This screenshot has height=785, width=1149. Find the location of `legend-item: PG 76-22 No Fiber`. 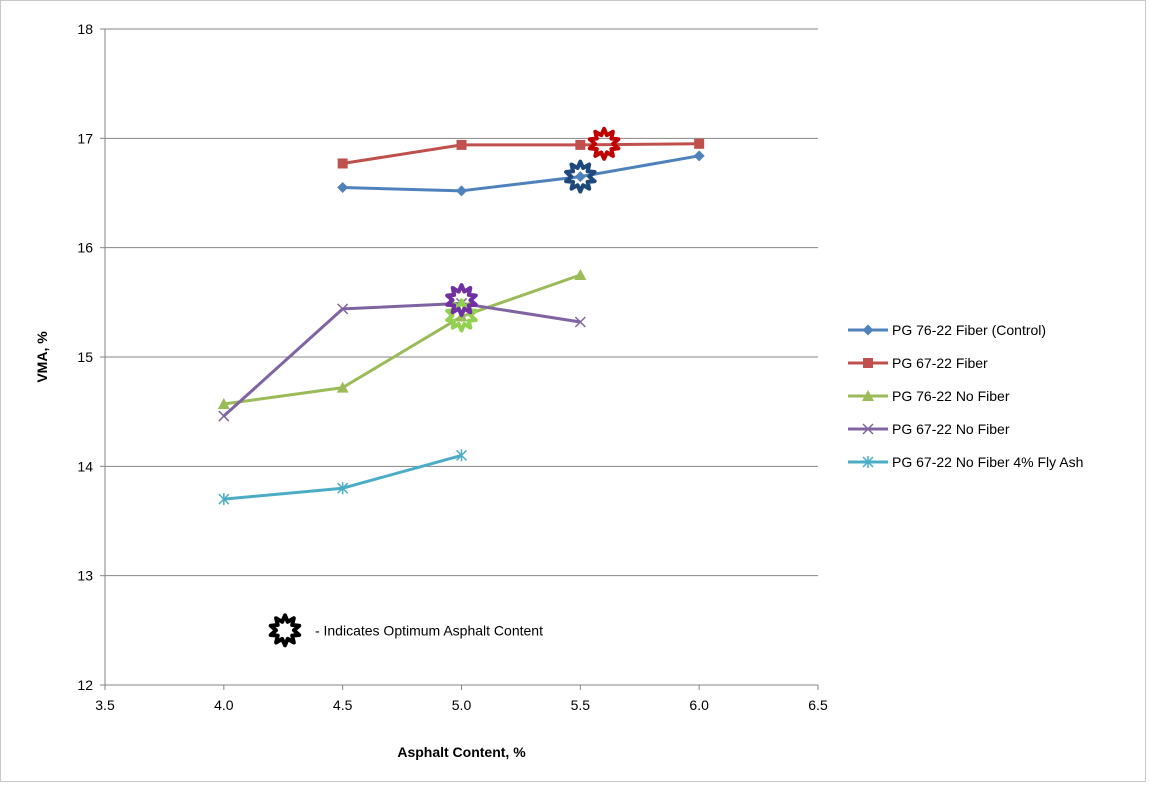

legend-item: PG 76-22 No Fiber is located at coordinates (929, 396).